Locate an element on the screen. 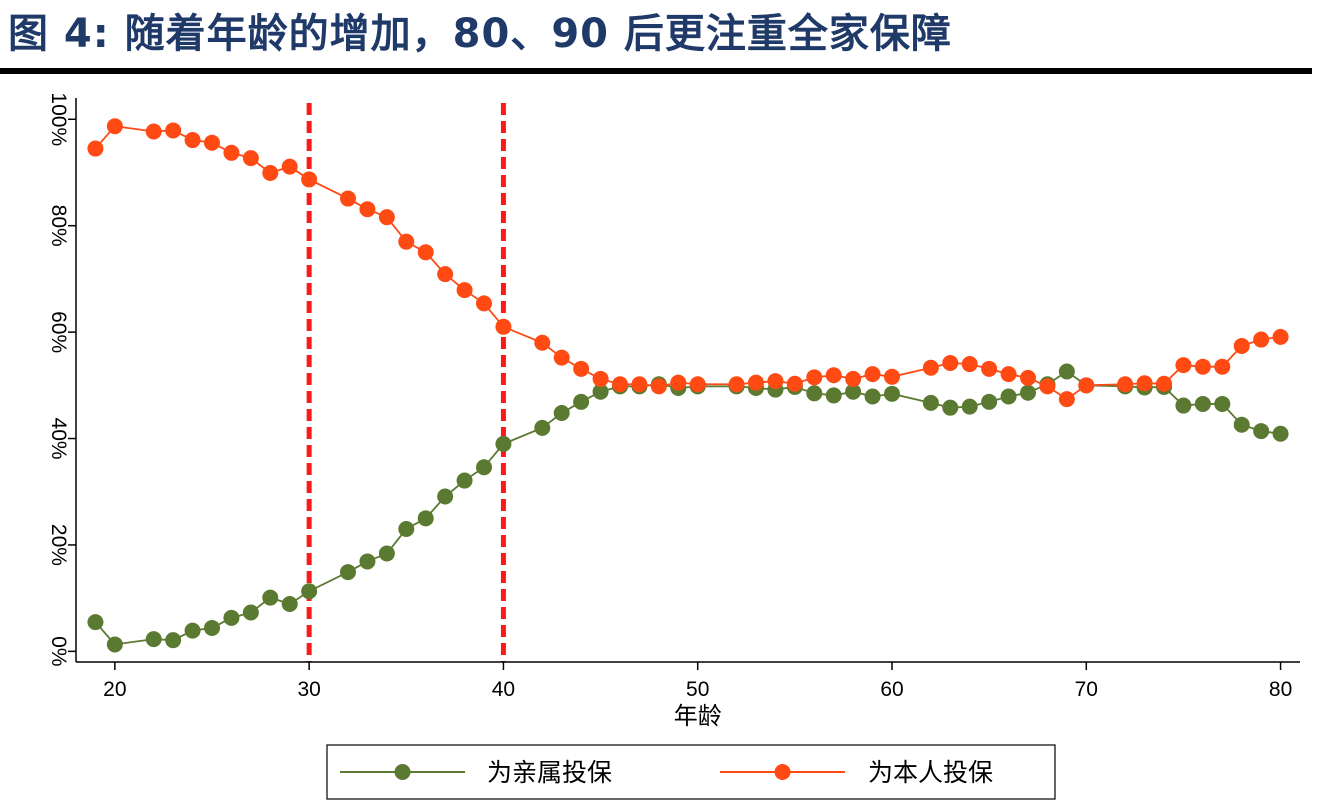 Image resolution: width=1327 pixels, height=812 pixels. x-tick-label: 40 is located at coordinates (503, 689).